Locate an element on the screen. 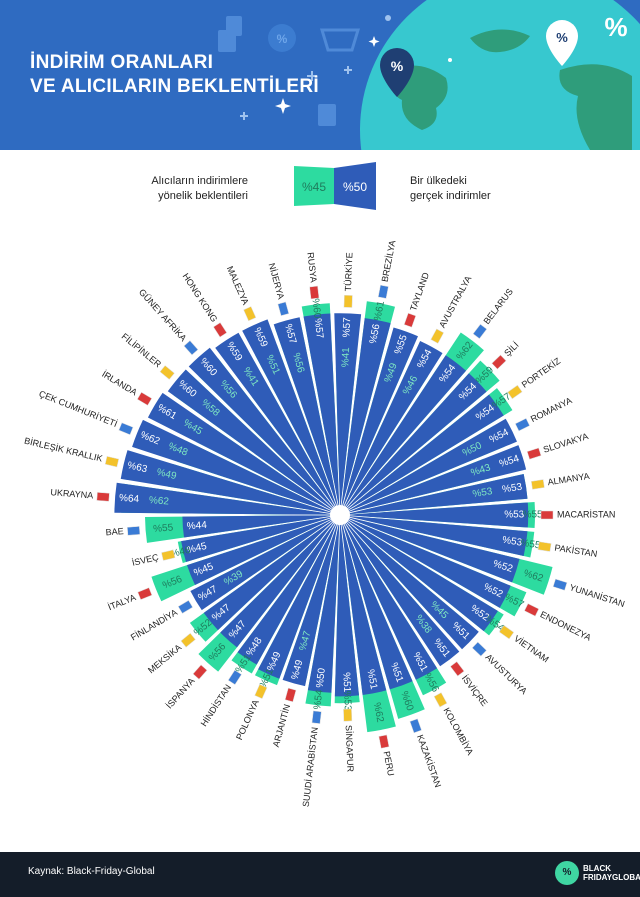 The width and height of the screenshot is (640, 897). country-label: KOLOMBİYA is located at coordinates (458, 731).